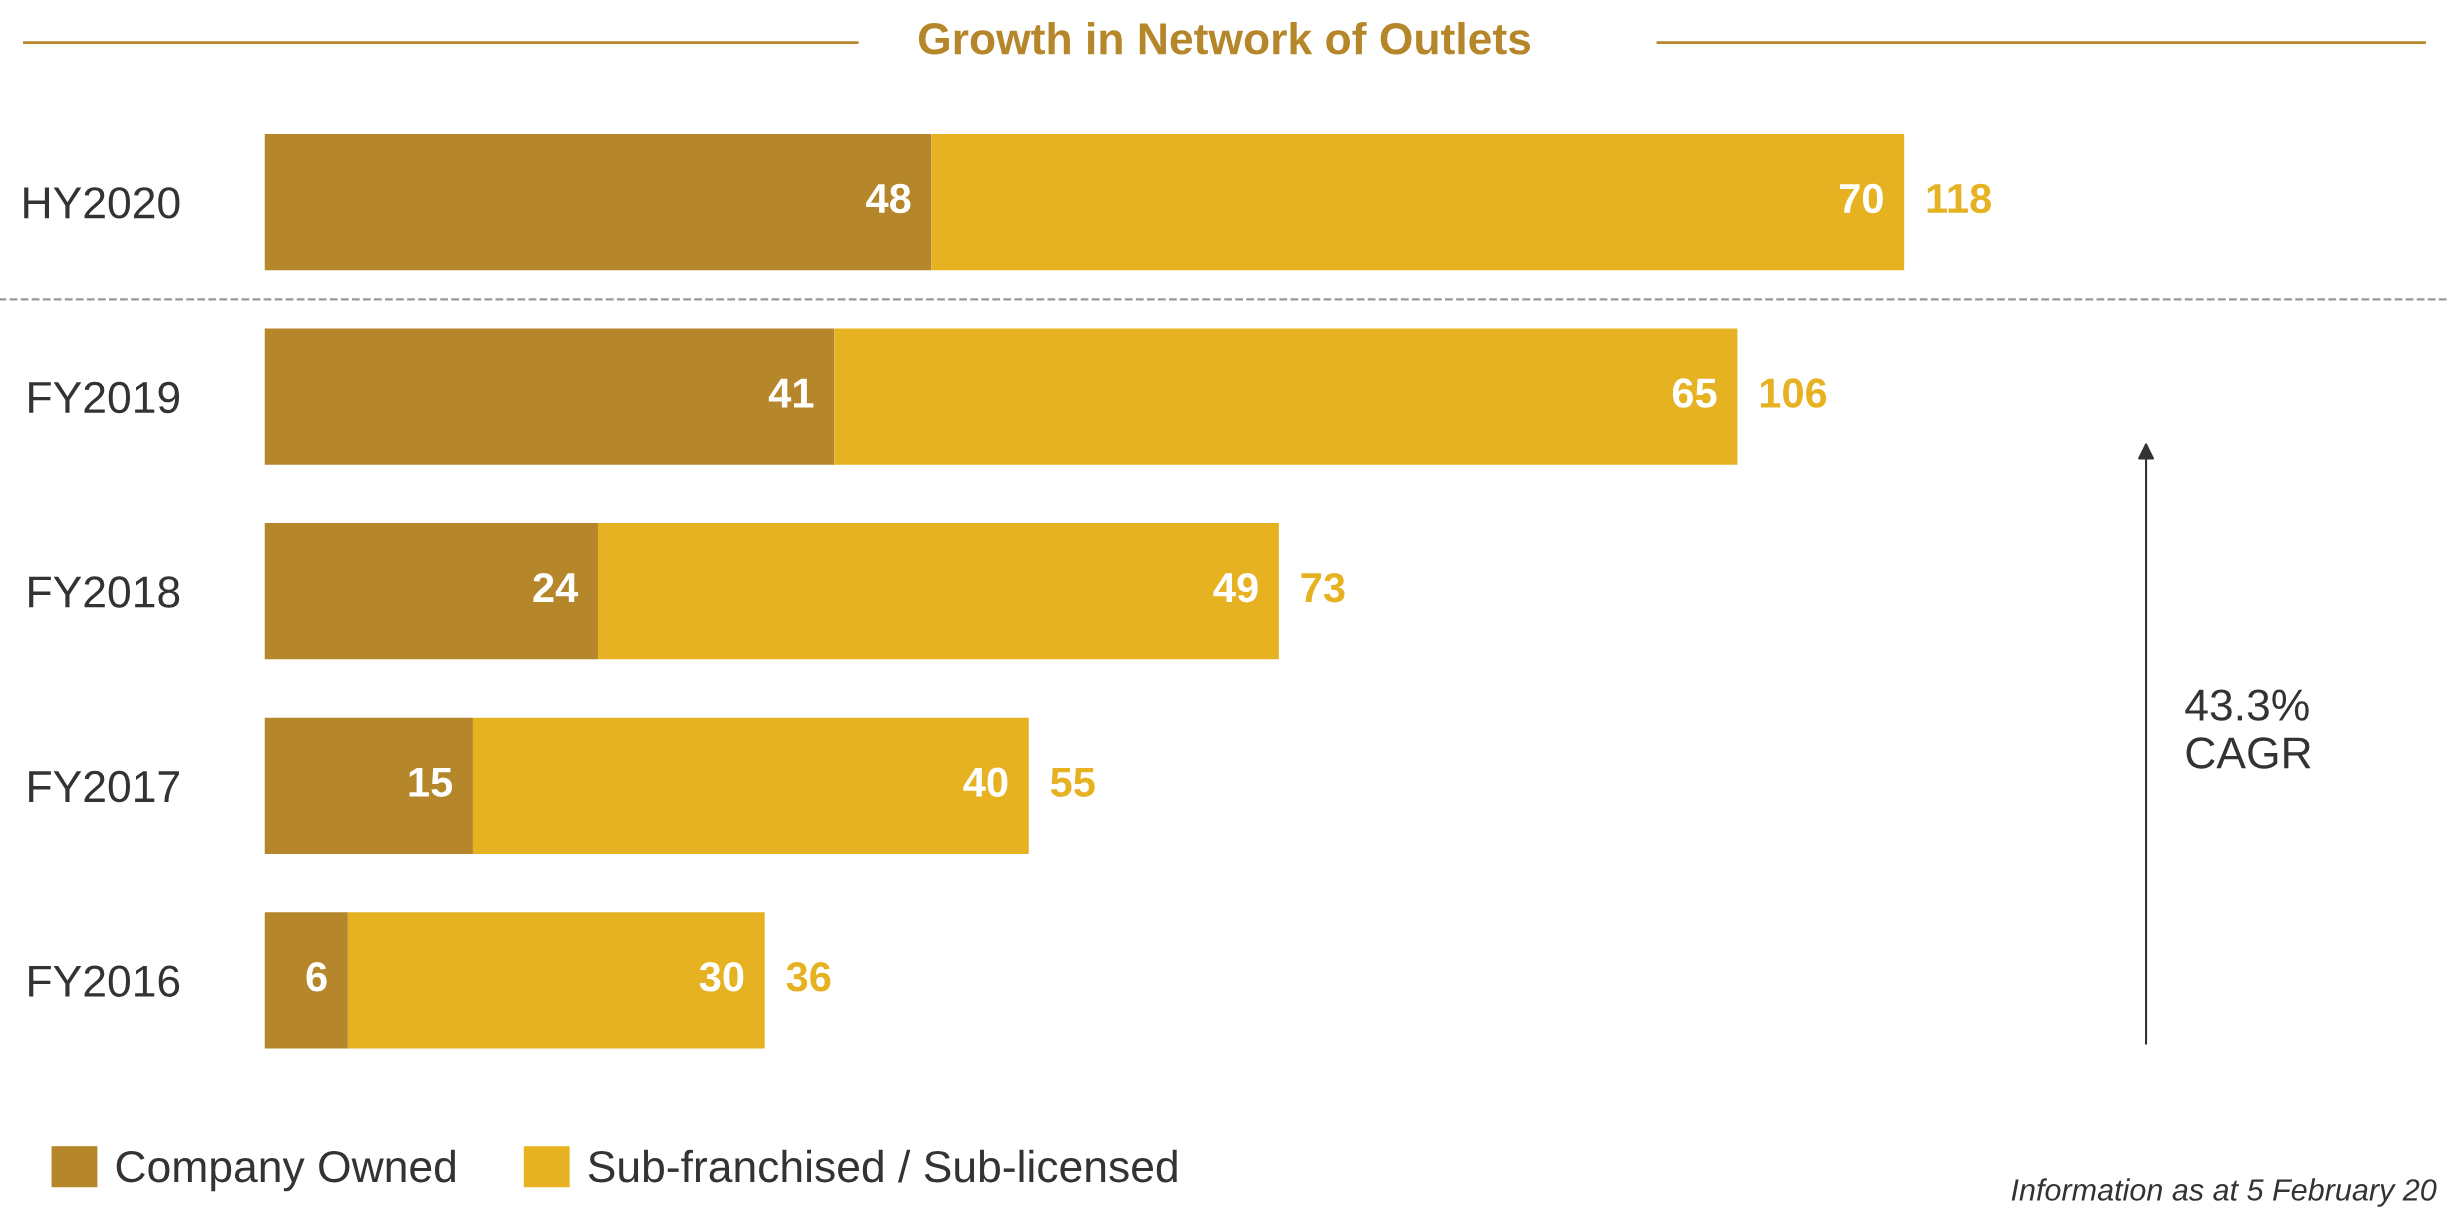 Image resolution: width=2449 pixels, height=1219 pixels. What do you see at coordinates (1235, 587) in the screenshot?
I see `data-label: 49` at bounding box center [1235, 587].